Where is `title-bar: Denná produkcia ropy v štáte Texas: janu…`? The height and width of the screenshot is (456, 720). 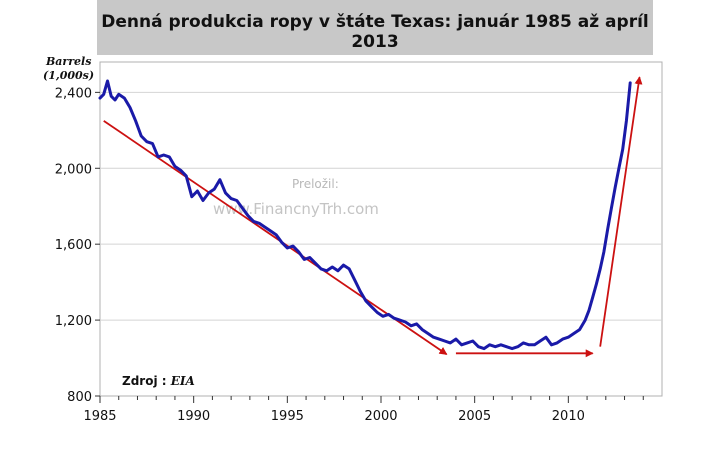 title-bar: Denná produkcia ropy v štáte Texas: janu… is located at coordinates (375, 27).